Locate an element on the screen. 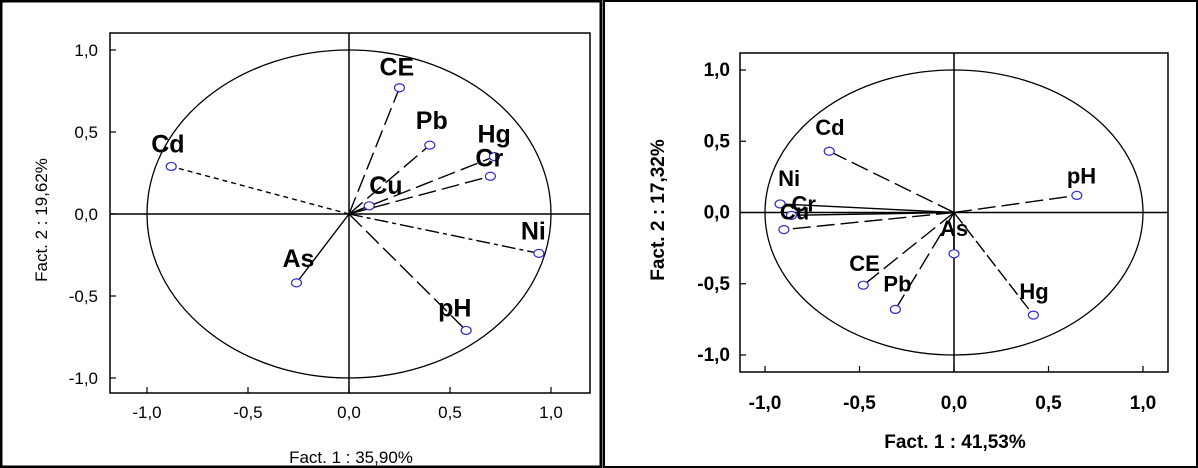  point-label-as: As is located at coordinates (298, 259).